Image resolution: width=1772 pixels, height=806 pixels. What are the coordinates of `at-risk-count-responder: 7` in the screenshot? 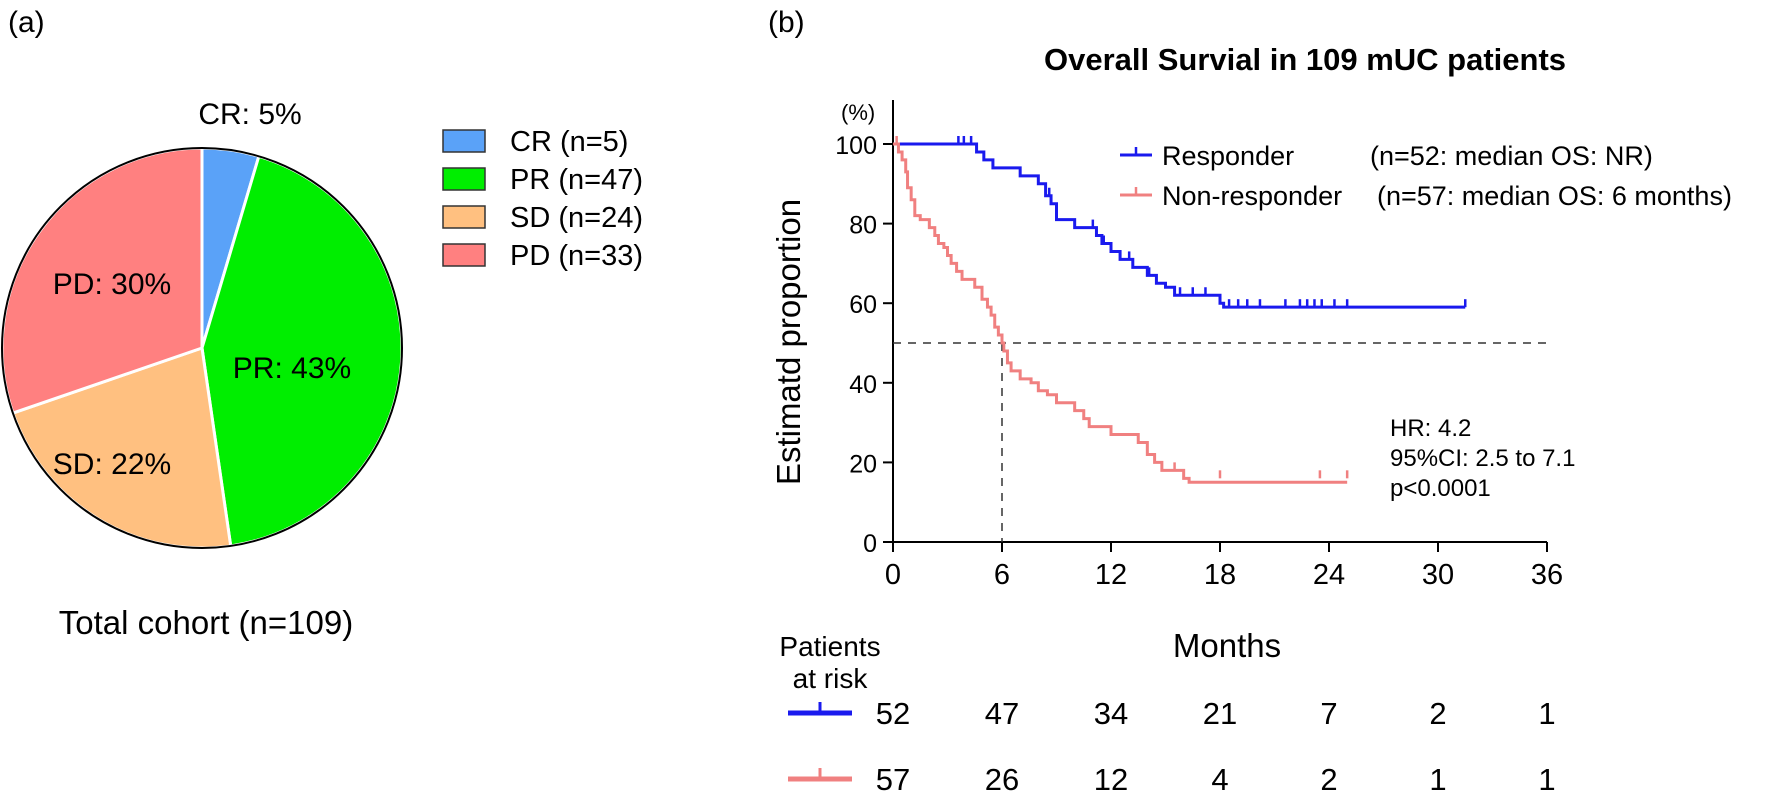 It's located at (1328, 713).